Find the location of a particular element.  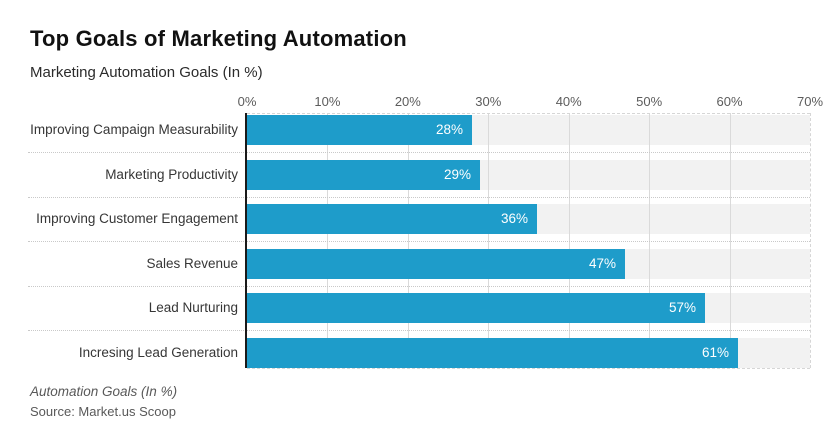

bar: 61% is located at coordinates (492, 353).